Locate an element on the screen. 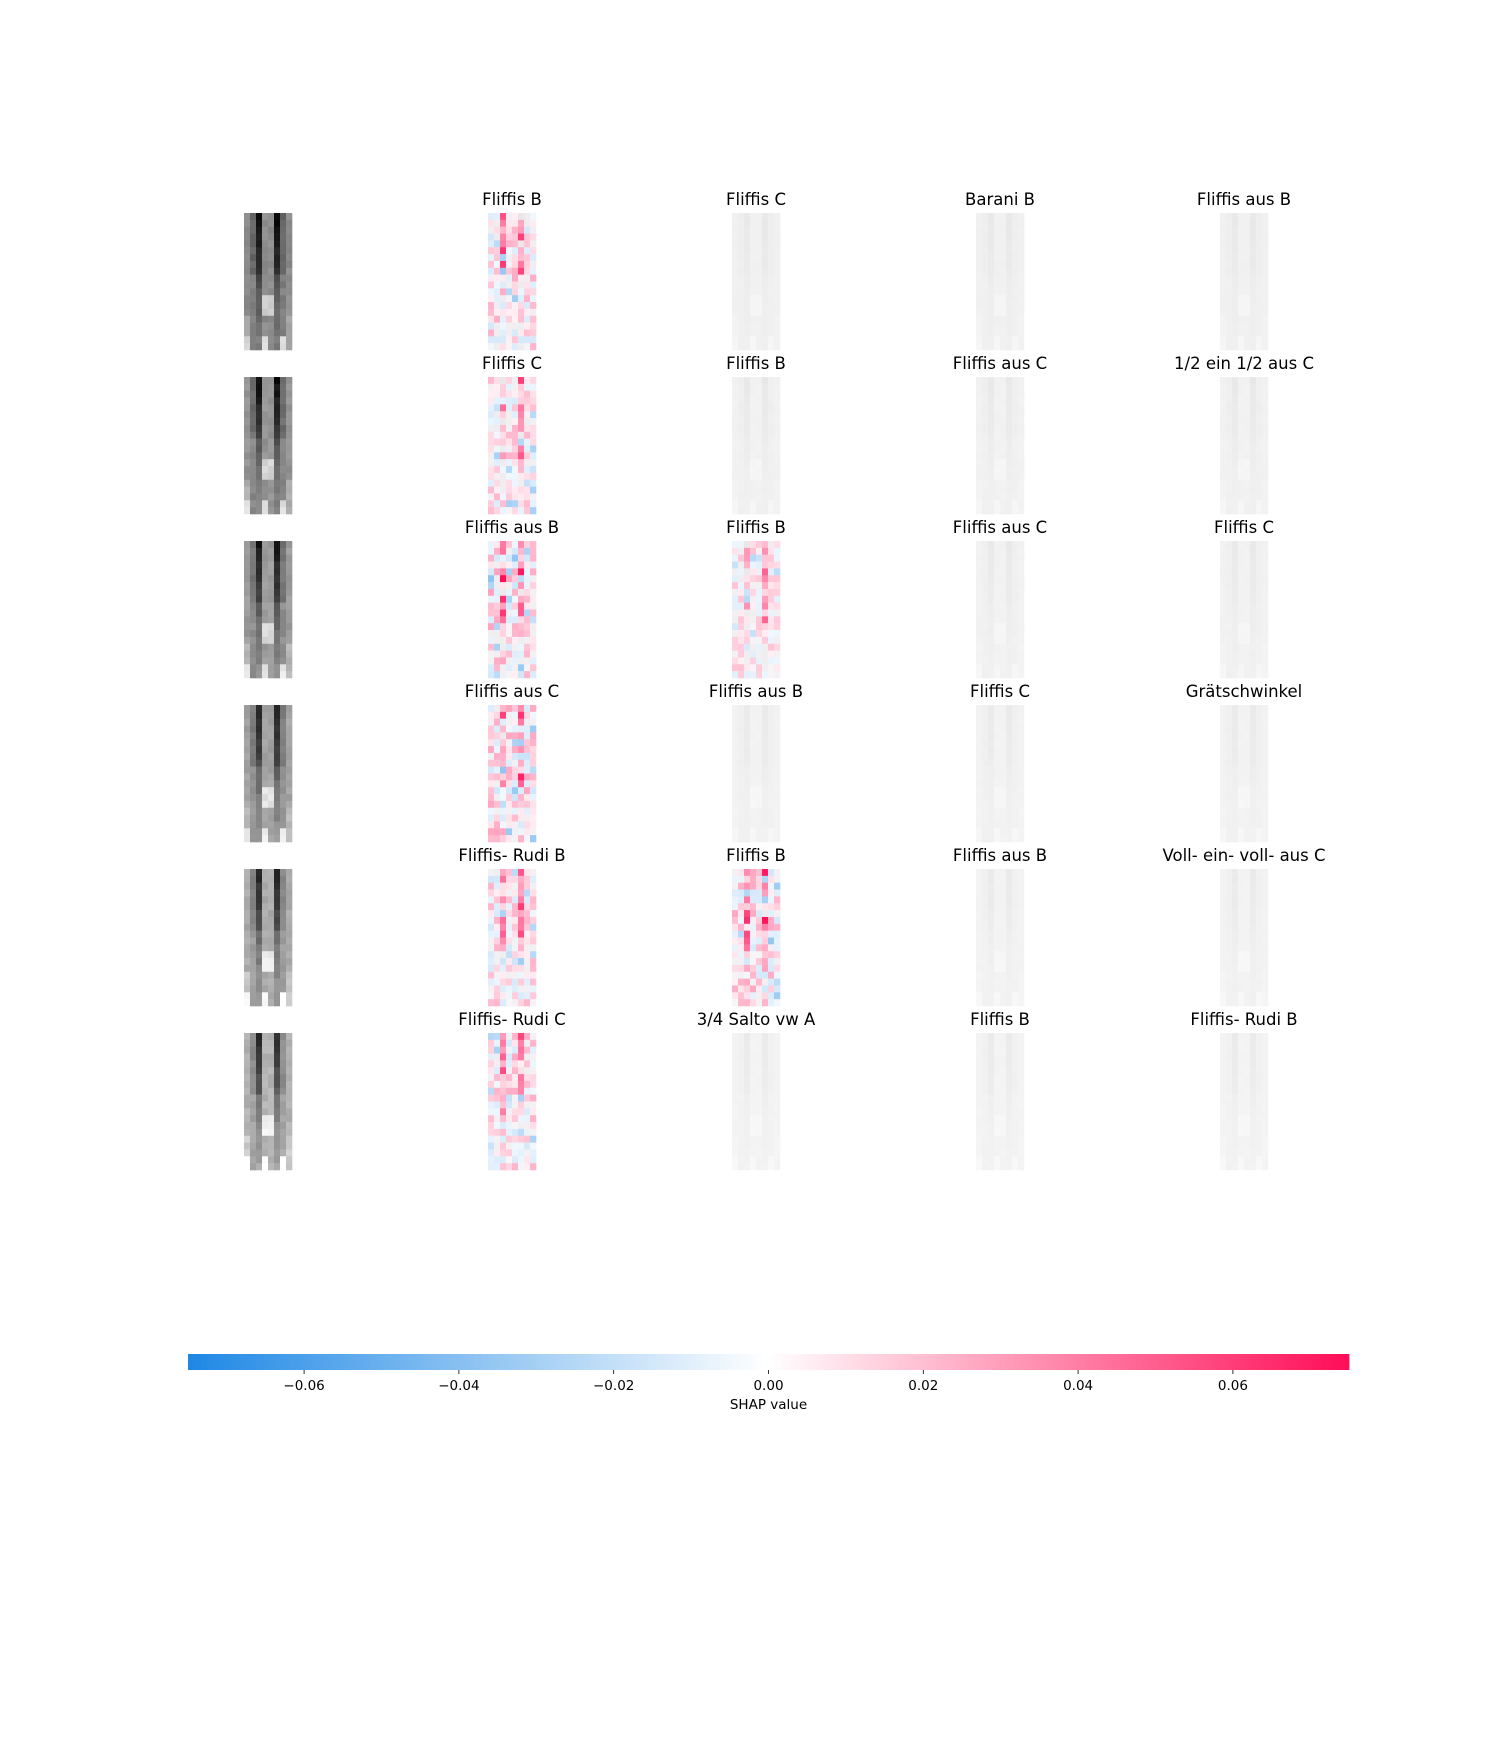  panel-title: Grätschwinkel is located at coordinates (1244, 691).